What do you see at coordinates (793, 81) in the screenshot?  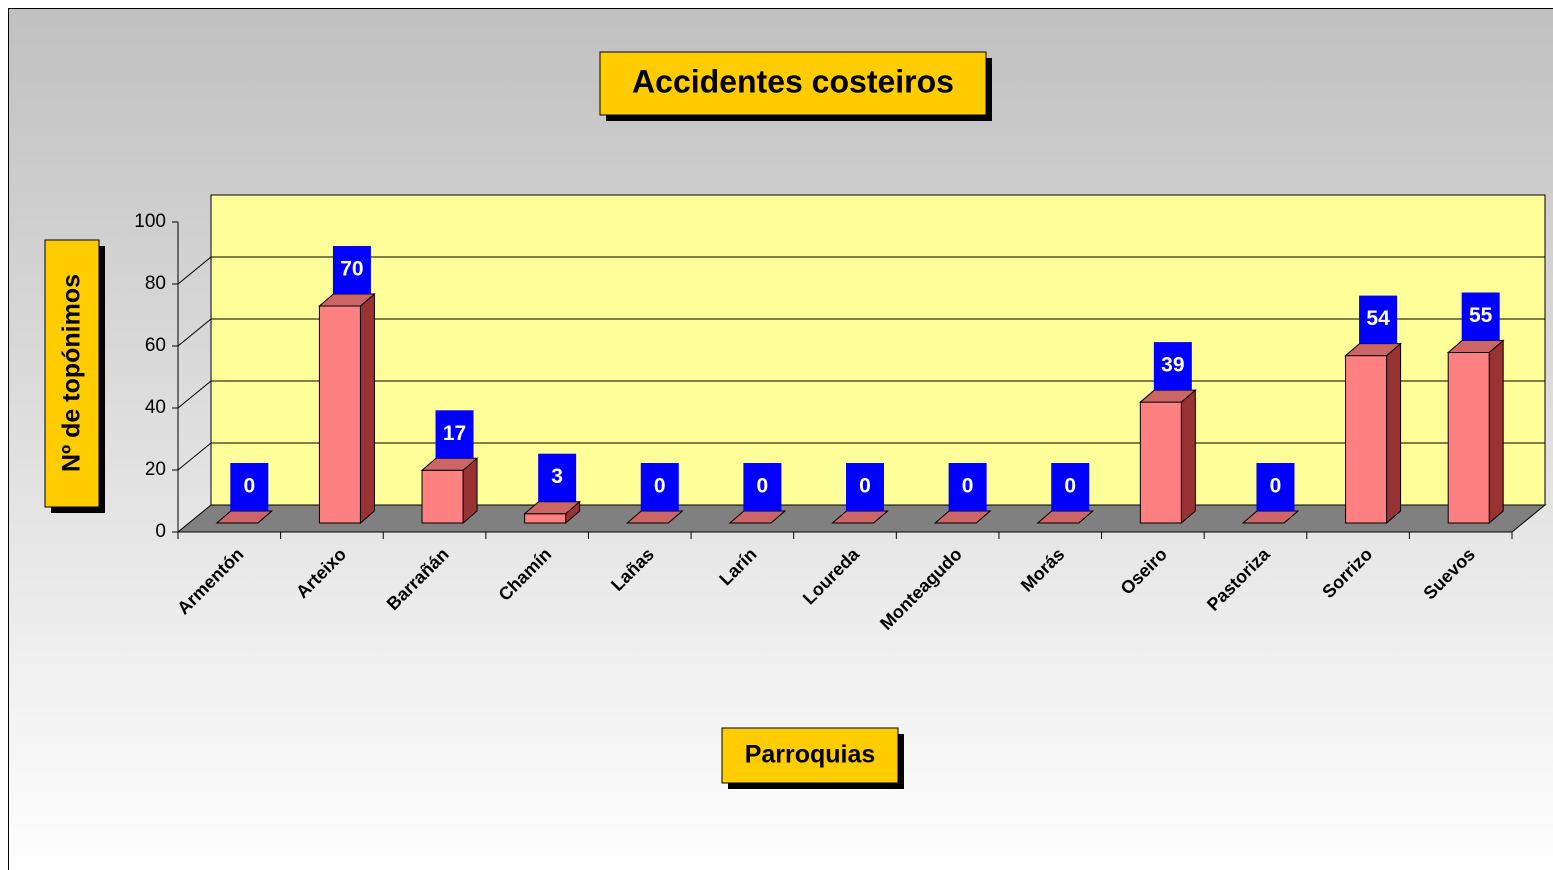 I see `chart-title: Accidentes costeiros` at bounding box center [793, 81].